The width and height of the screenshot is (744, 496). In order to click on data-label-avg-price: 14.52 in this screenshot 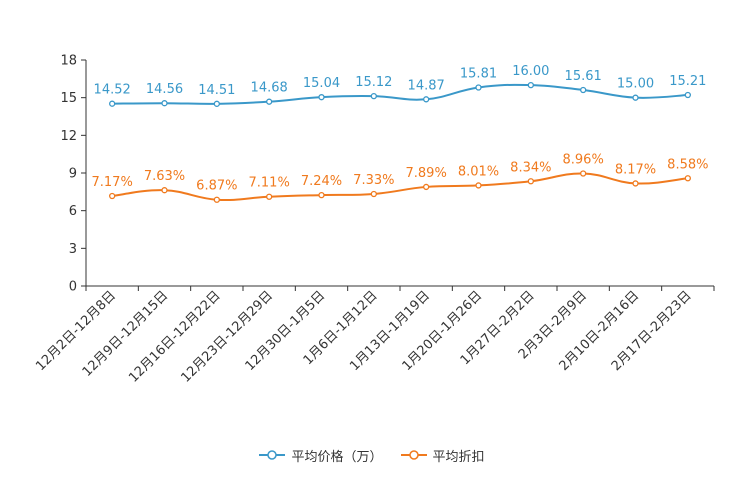, I will do `click(112, 90)`.